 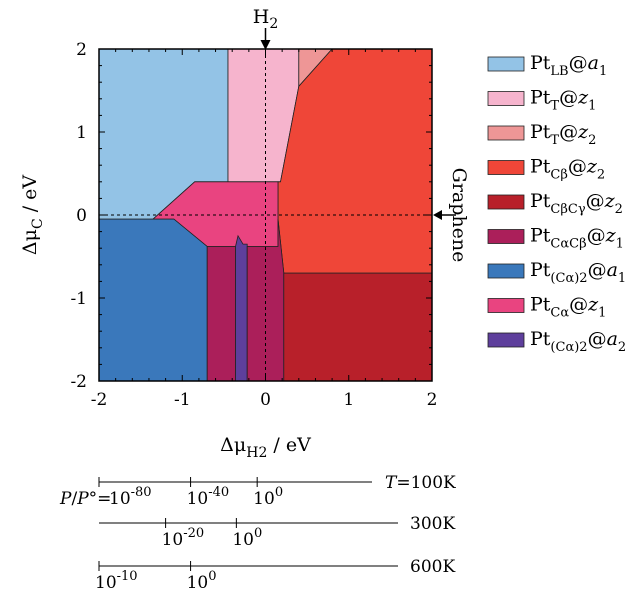 I want to click on y-tick-label: 0, so click(x=81, y=216).